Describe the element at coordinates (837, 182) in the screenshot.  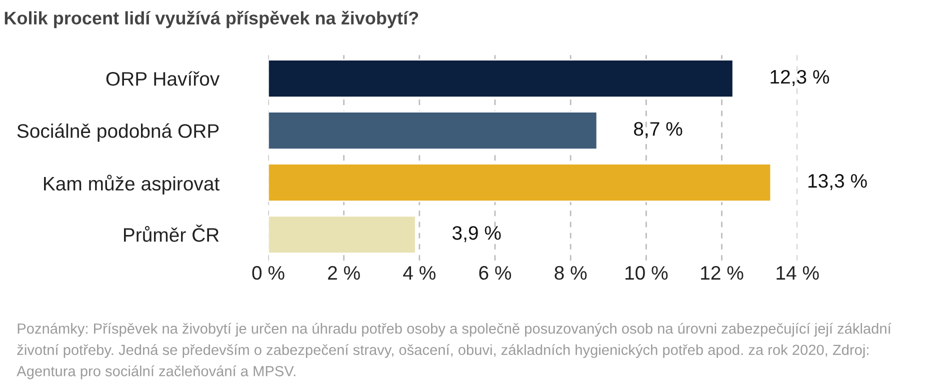
I see `data-label: 13,3 %` at that location.